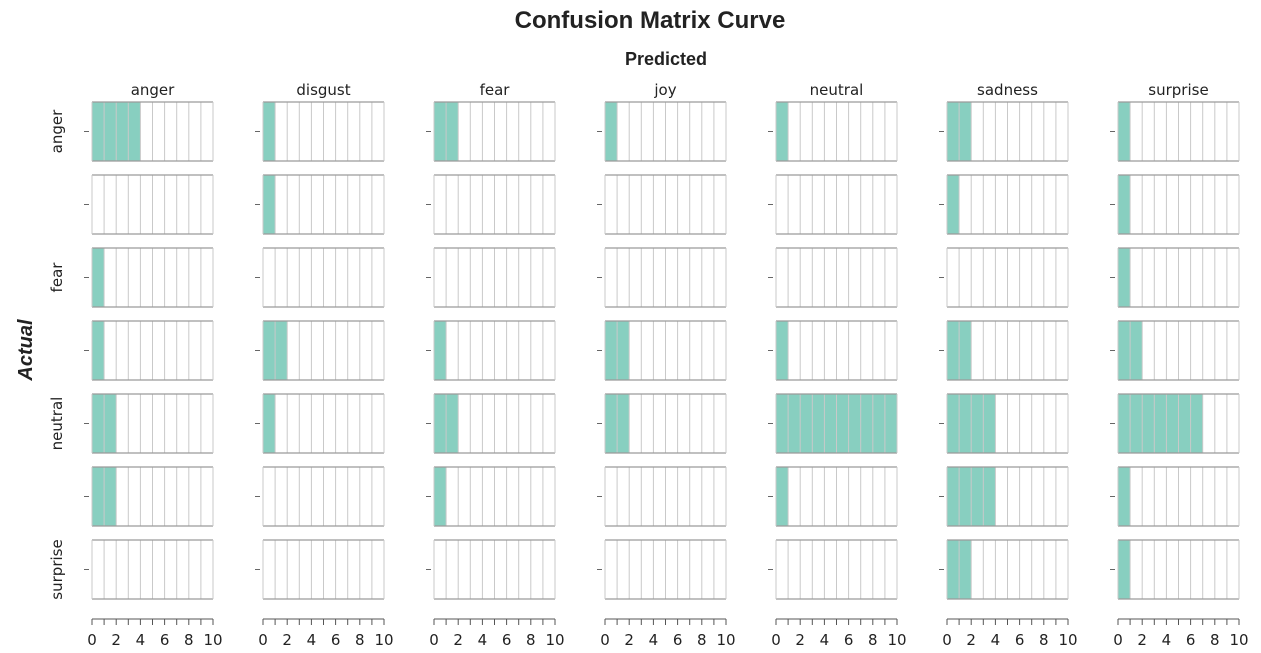  I want to click on bar-row1-surprise, so click(1124, 204).